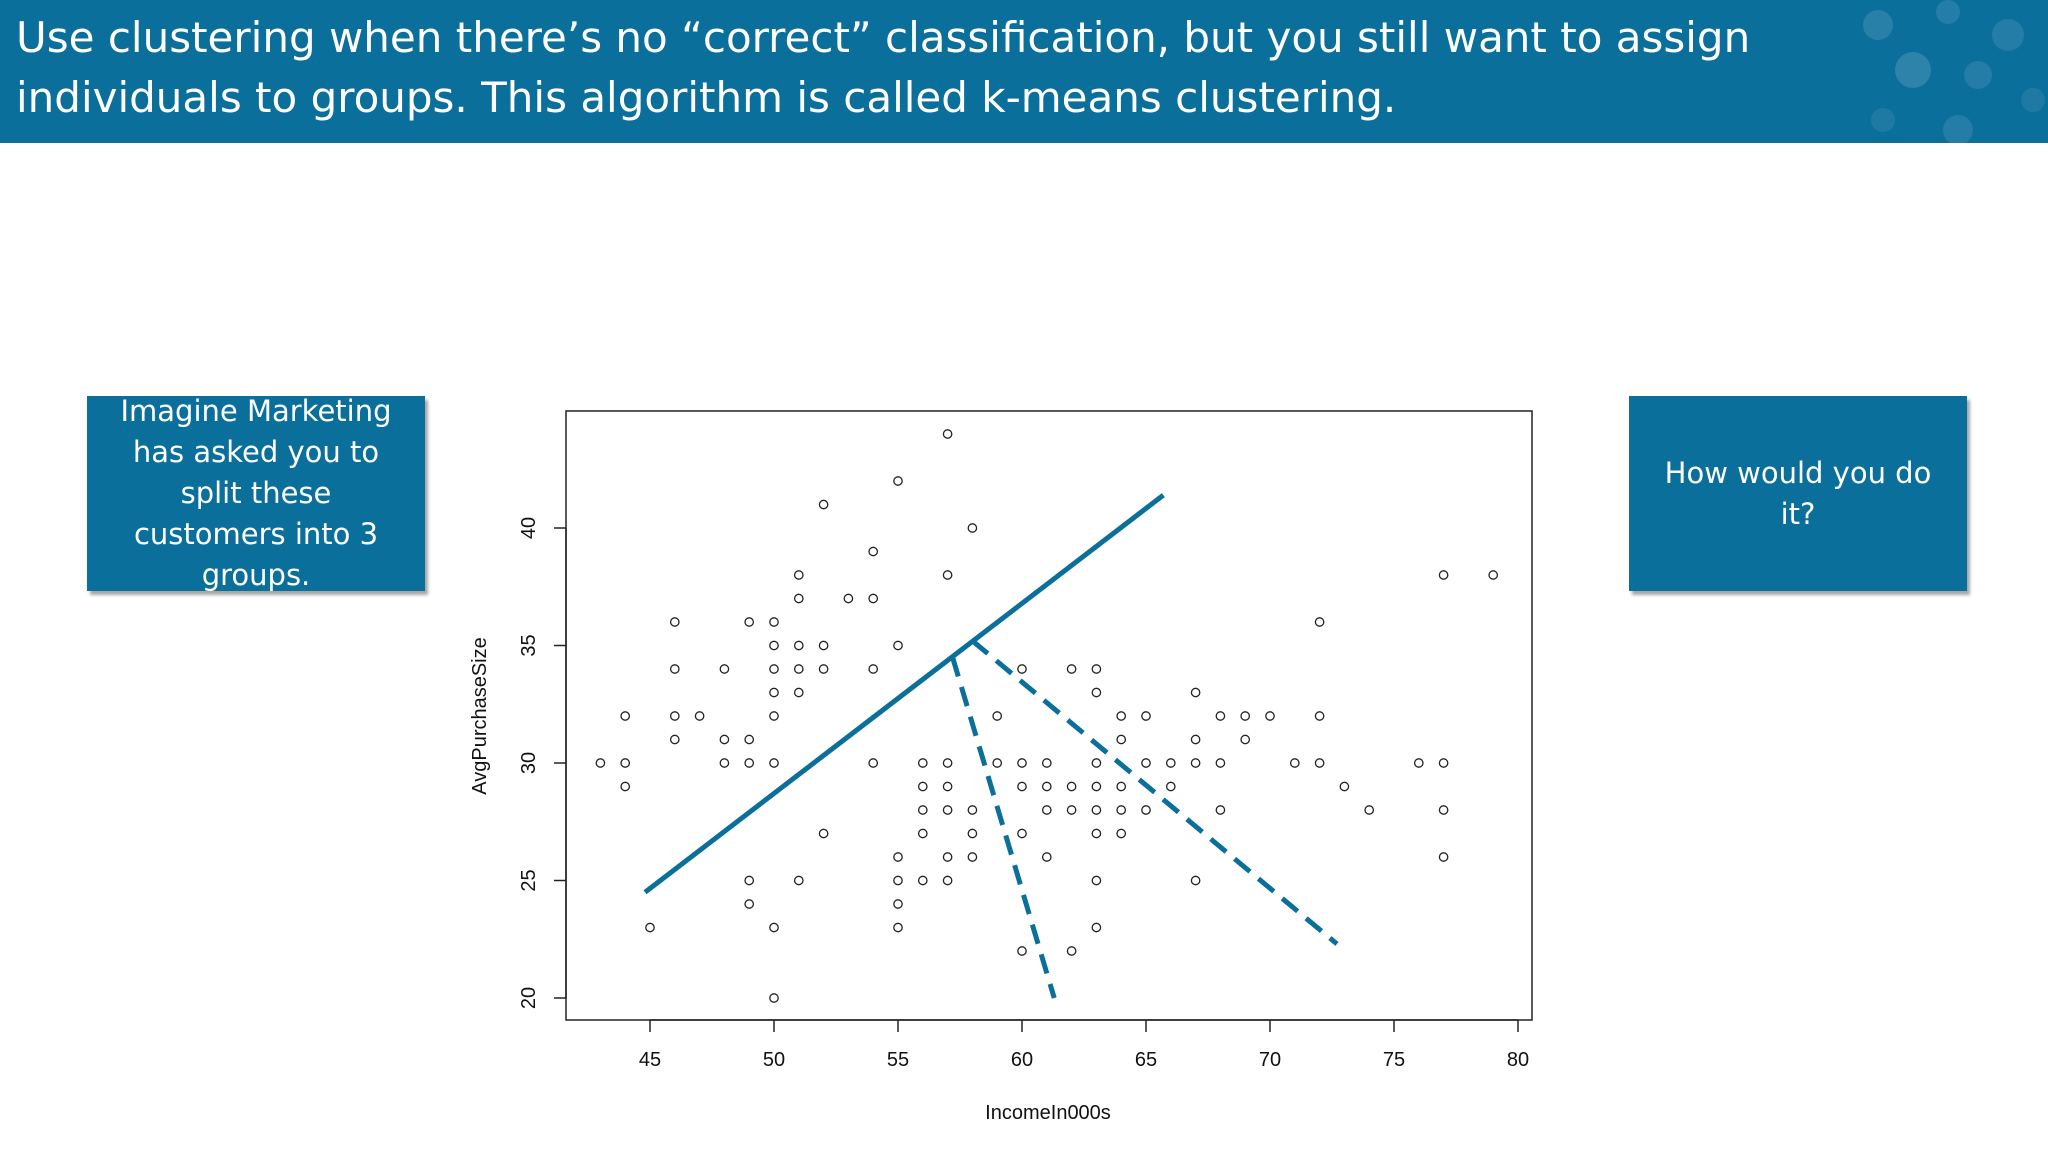 The width and height of the screenshot is (2048, 1152). I want to click on dashed-cluster-line, so click(1154, 792).